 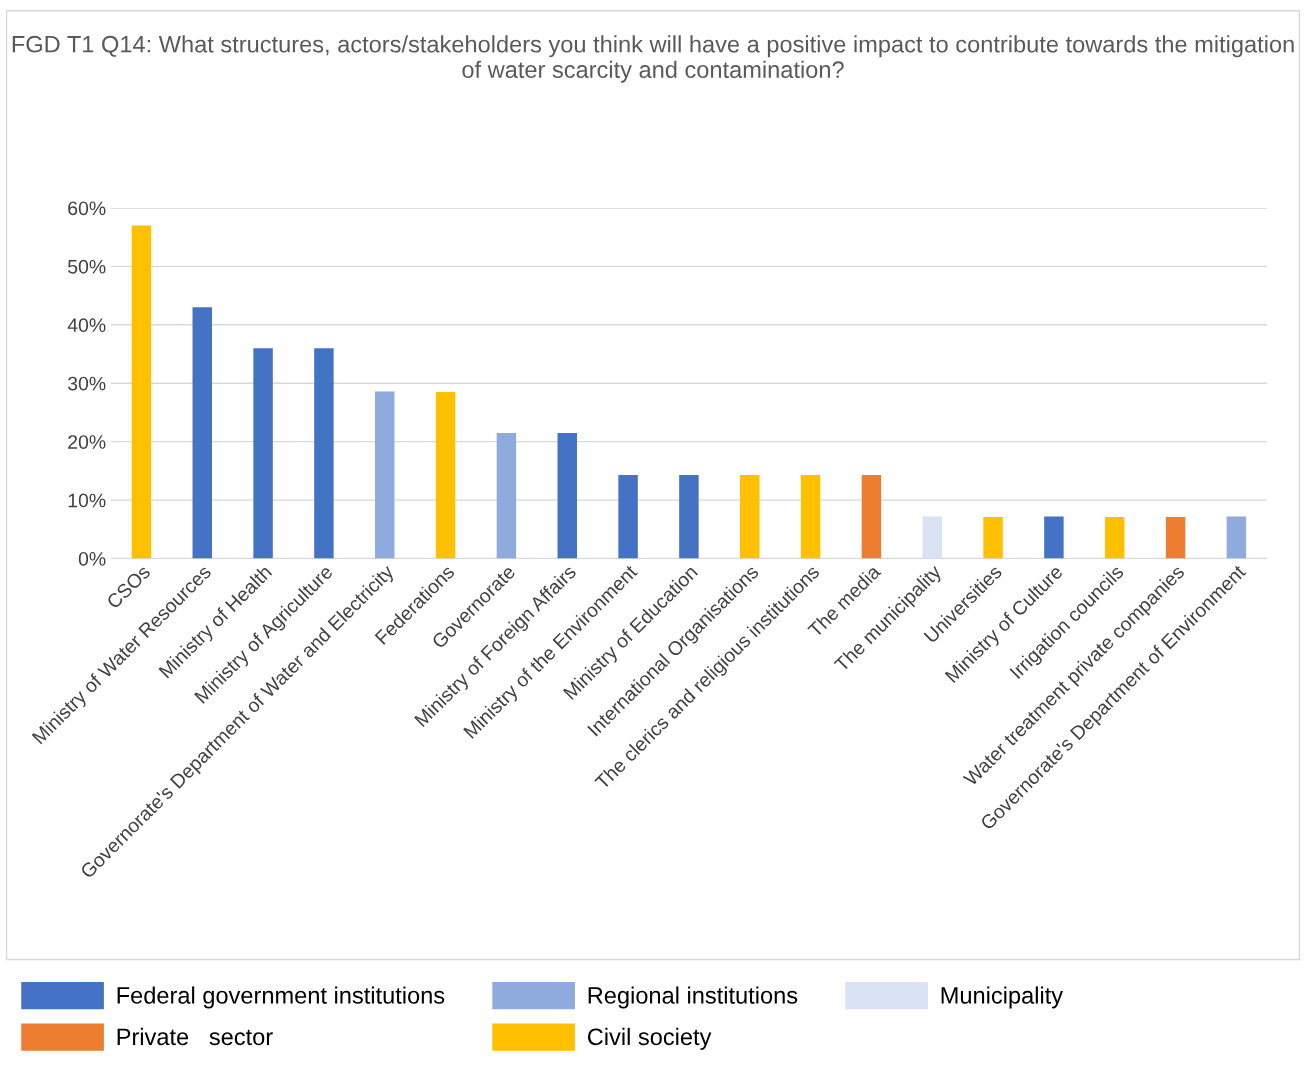 What do you see at coordinates (87, 442) in the screenshot?
I see `y-tick-label: 20%` at bounding box center [87, 442].